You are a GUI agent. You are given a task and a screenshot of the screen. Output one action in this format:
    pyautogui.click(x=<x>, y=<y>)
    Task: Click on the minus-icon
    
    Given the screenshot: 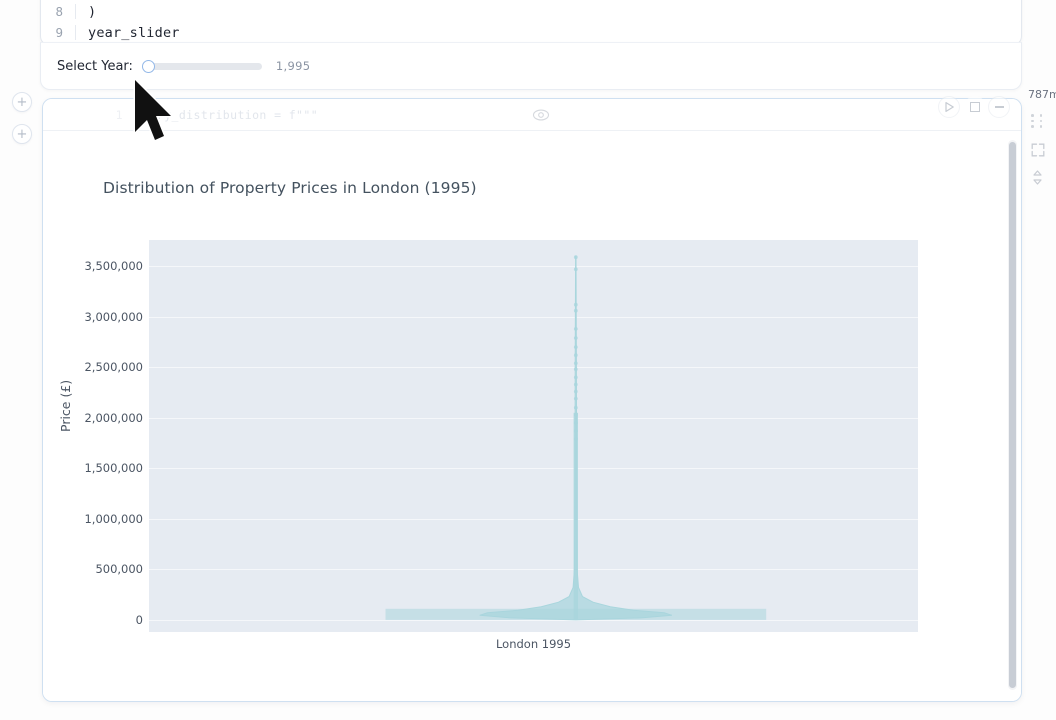 What is the action you would take?
    pyautogui.click(x=999, y=107)
    